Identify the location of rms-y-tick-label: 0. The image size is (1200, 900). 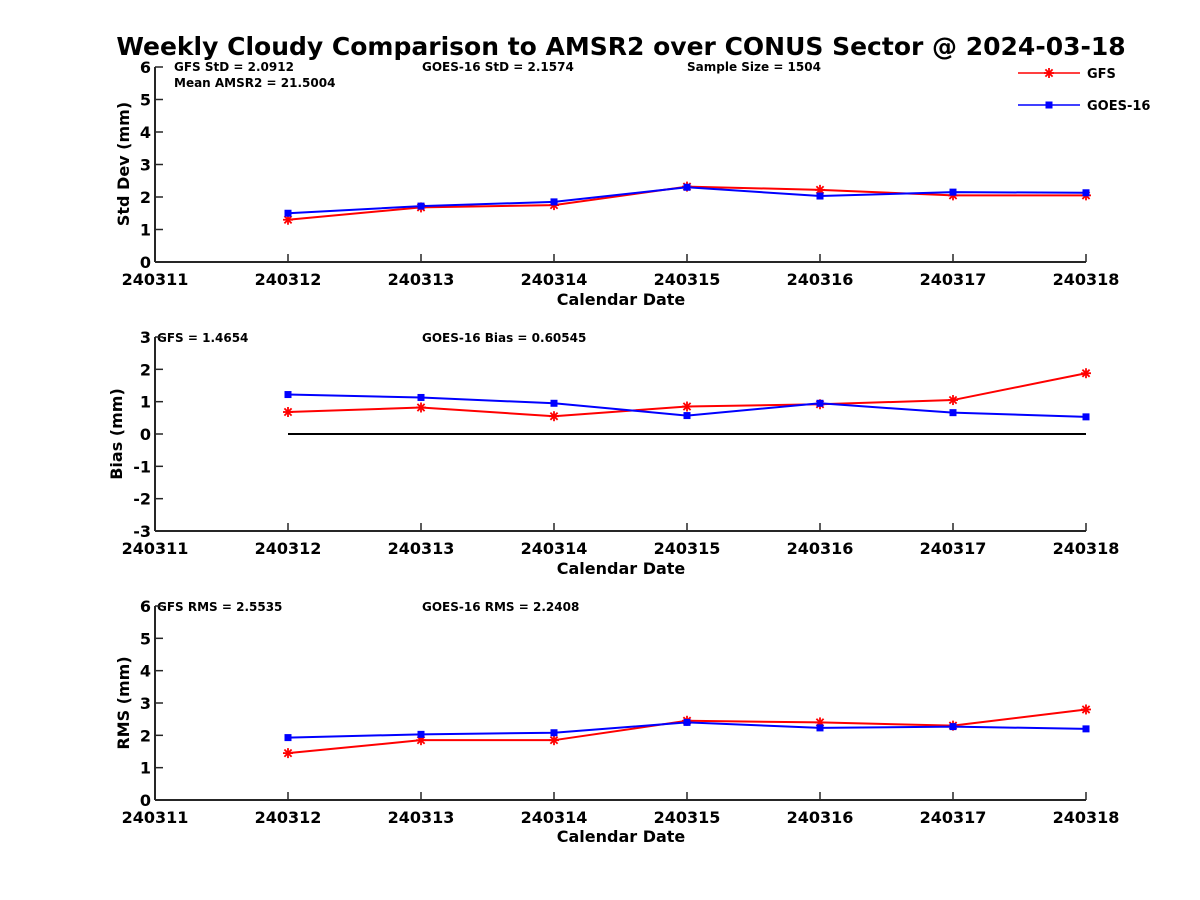
(145, 800).